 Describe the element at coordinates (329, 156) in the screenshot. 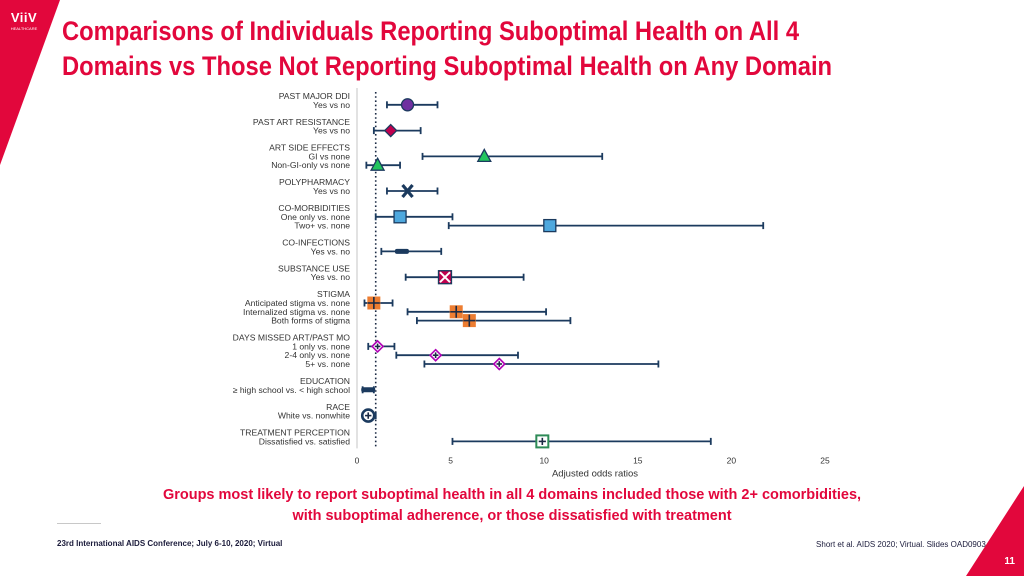

I see `row-label: GI vs none` at that location.